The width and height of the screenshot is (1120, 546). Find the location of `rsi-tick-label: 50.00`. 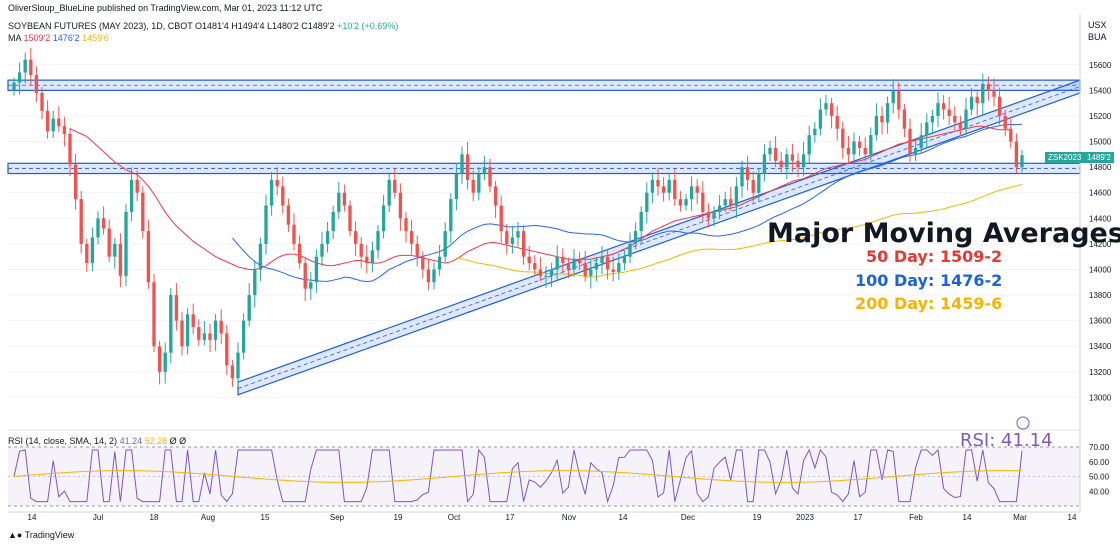

rsi-tick-label: 50.00 is located at coordinates (1099, 477).